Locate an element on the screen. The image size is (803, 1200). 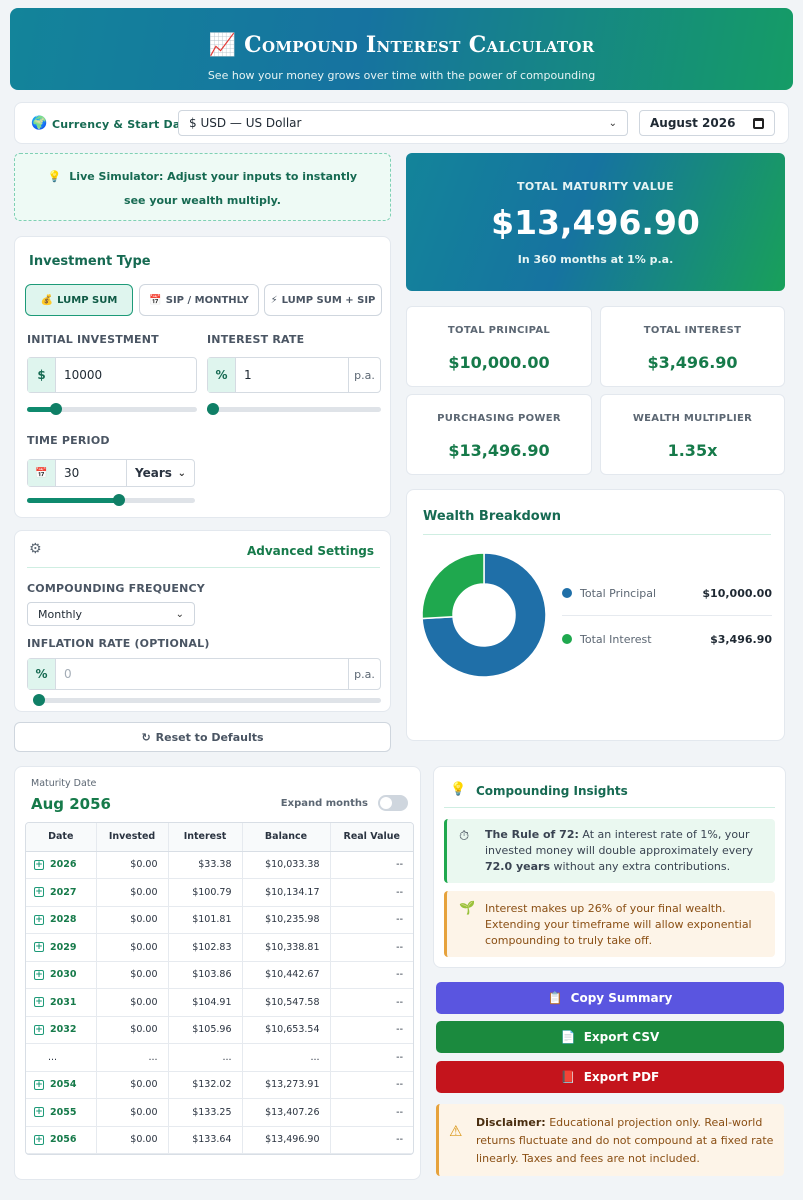
tab-lump-sum: 💰 LUMP SUM is located at coordinates (79, 300).